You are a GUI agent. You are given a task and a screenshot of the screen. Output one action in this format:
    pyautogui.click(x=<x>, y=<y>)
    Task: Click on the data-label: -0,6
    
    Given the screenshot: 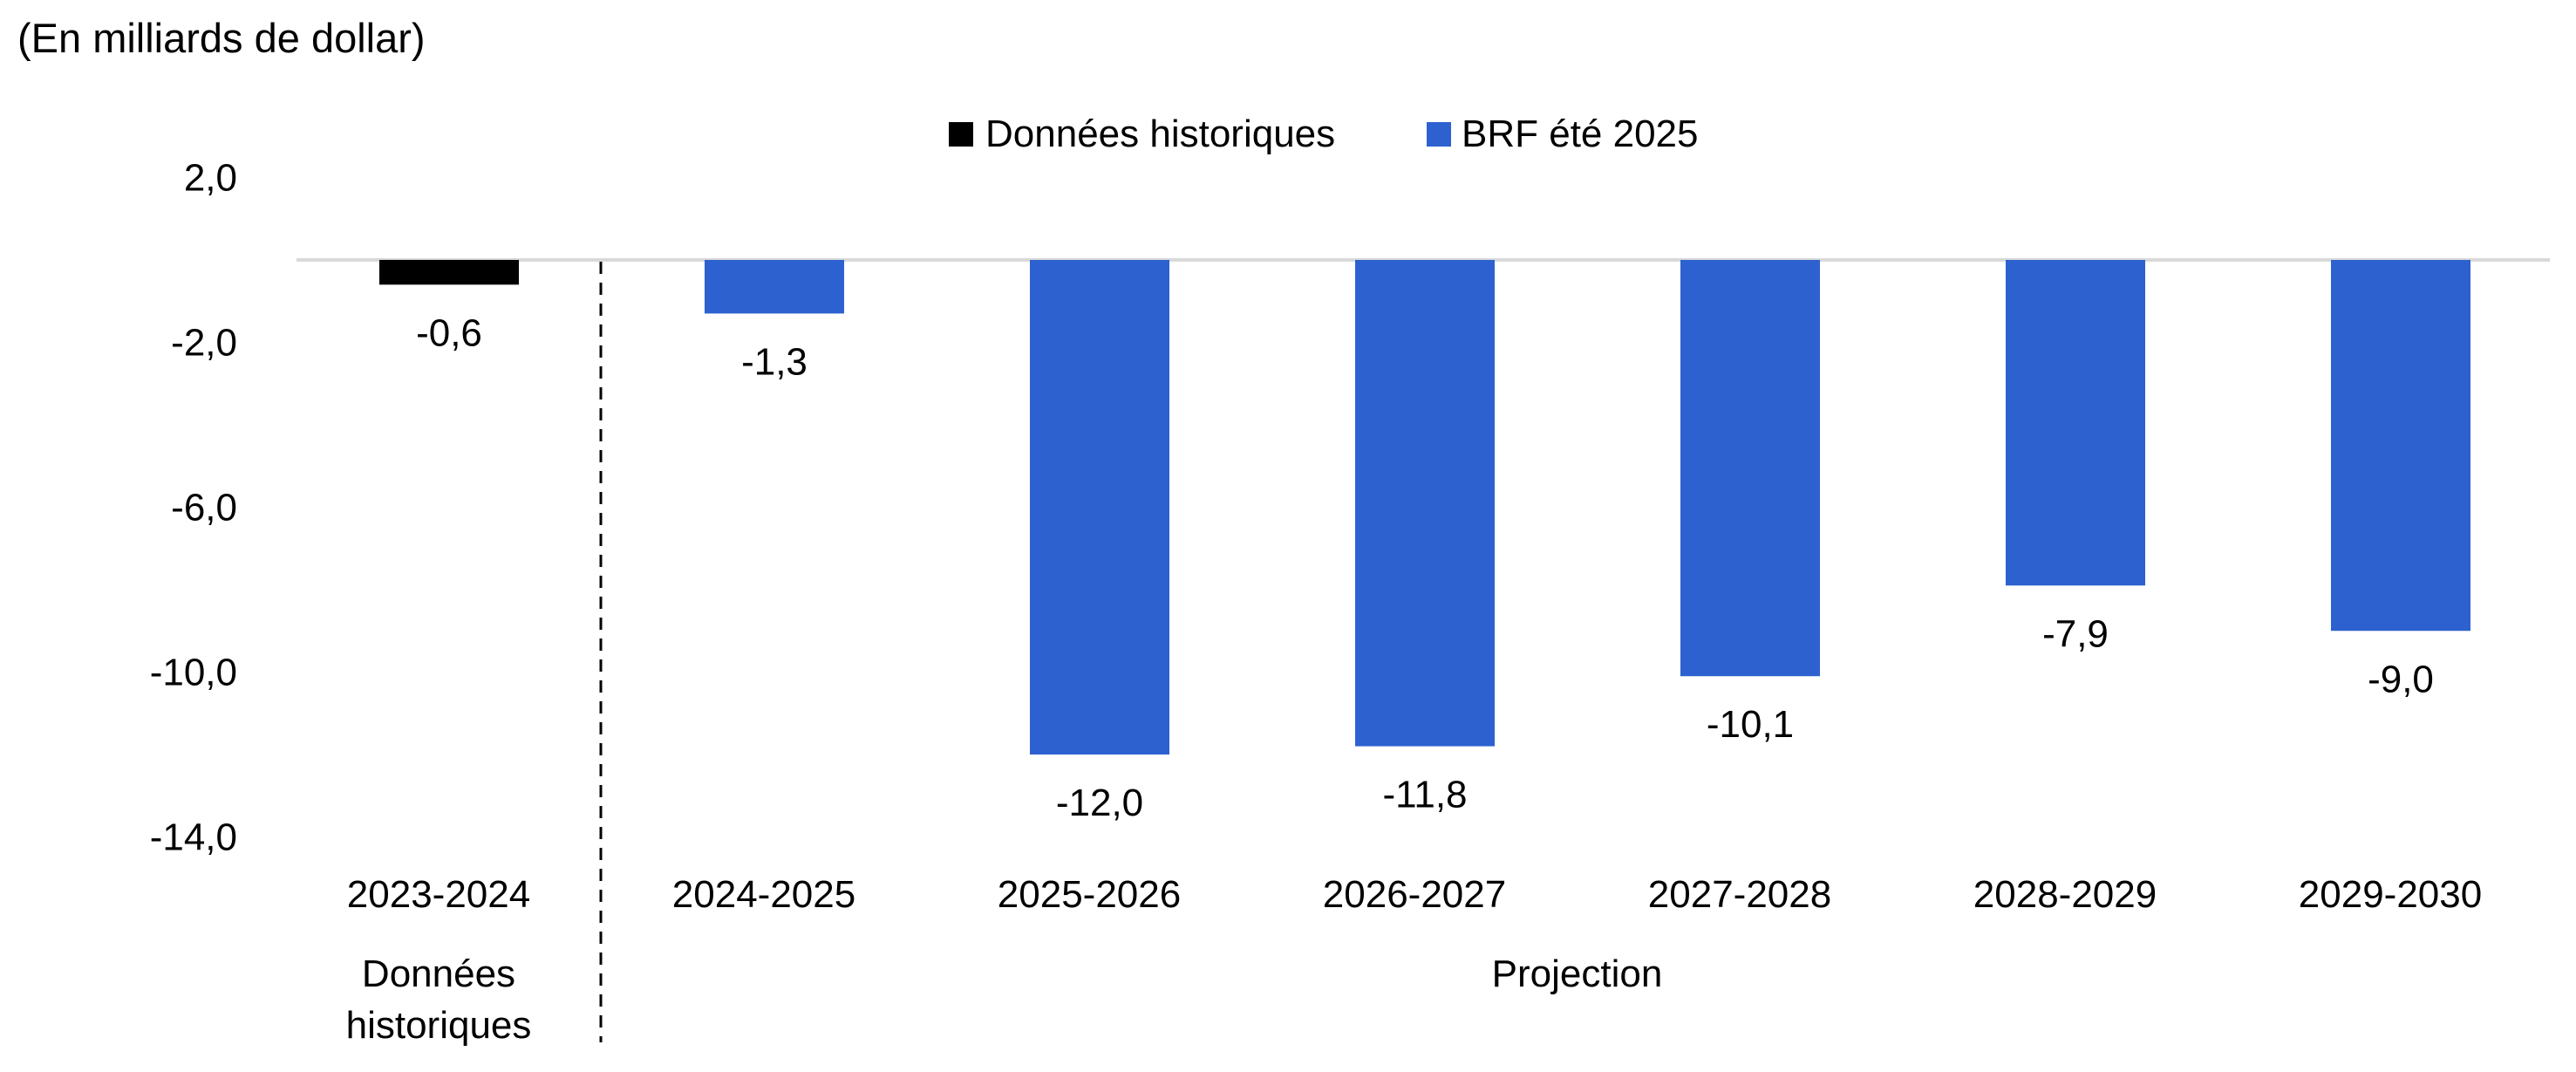 What is the action you would take?
    pyautogui.click(x=449, y=332)
    